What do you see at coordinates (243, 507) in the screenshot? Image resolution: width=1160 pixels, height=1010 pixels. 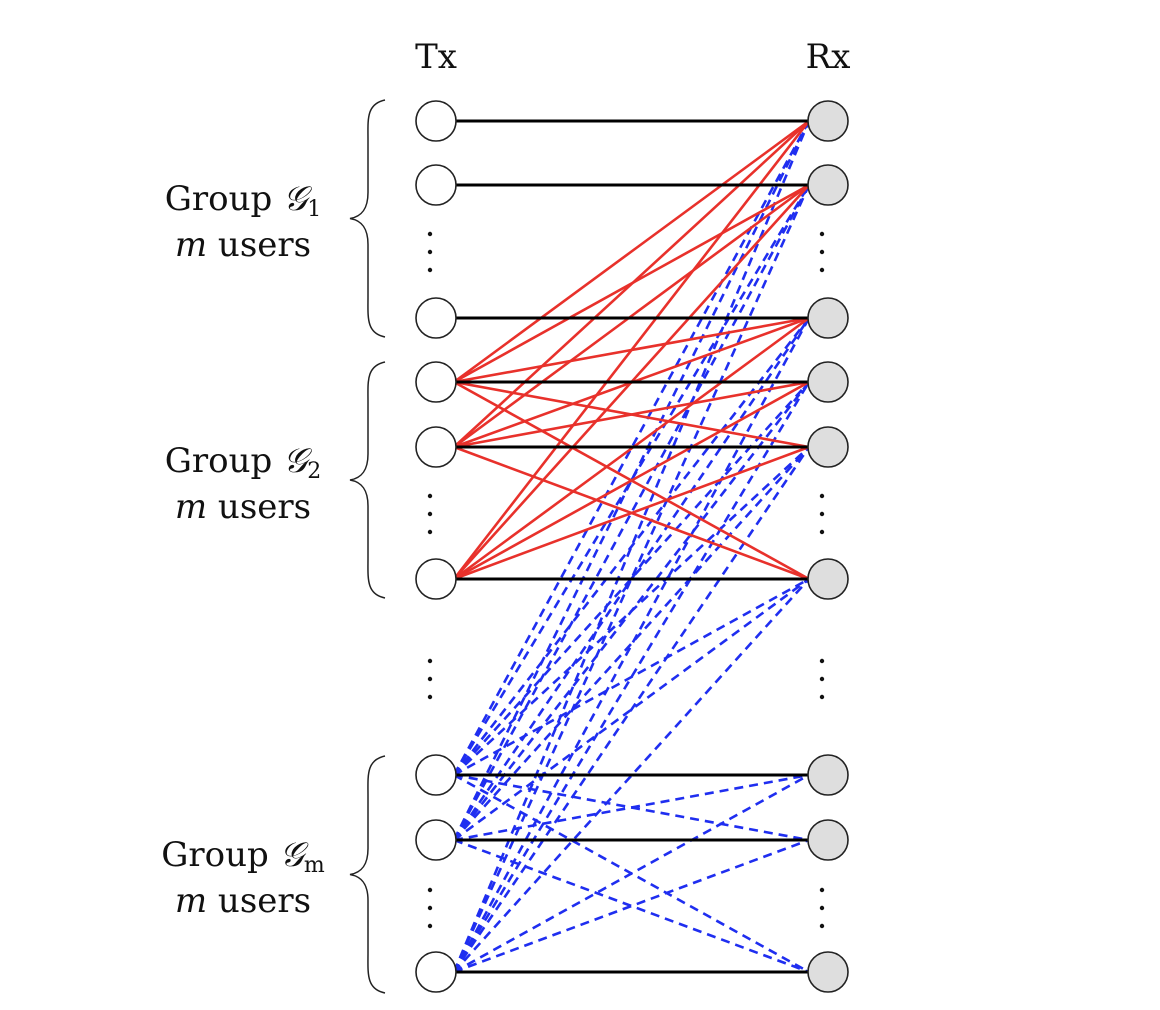 I see `group-2-count: m users` at bounding box center [243, 507].